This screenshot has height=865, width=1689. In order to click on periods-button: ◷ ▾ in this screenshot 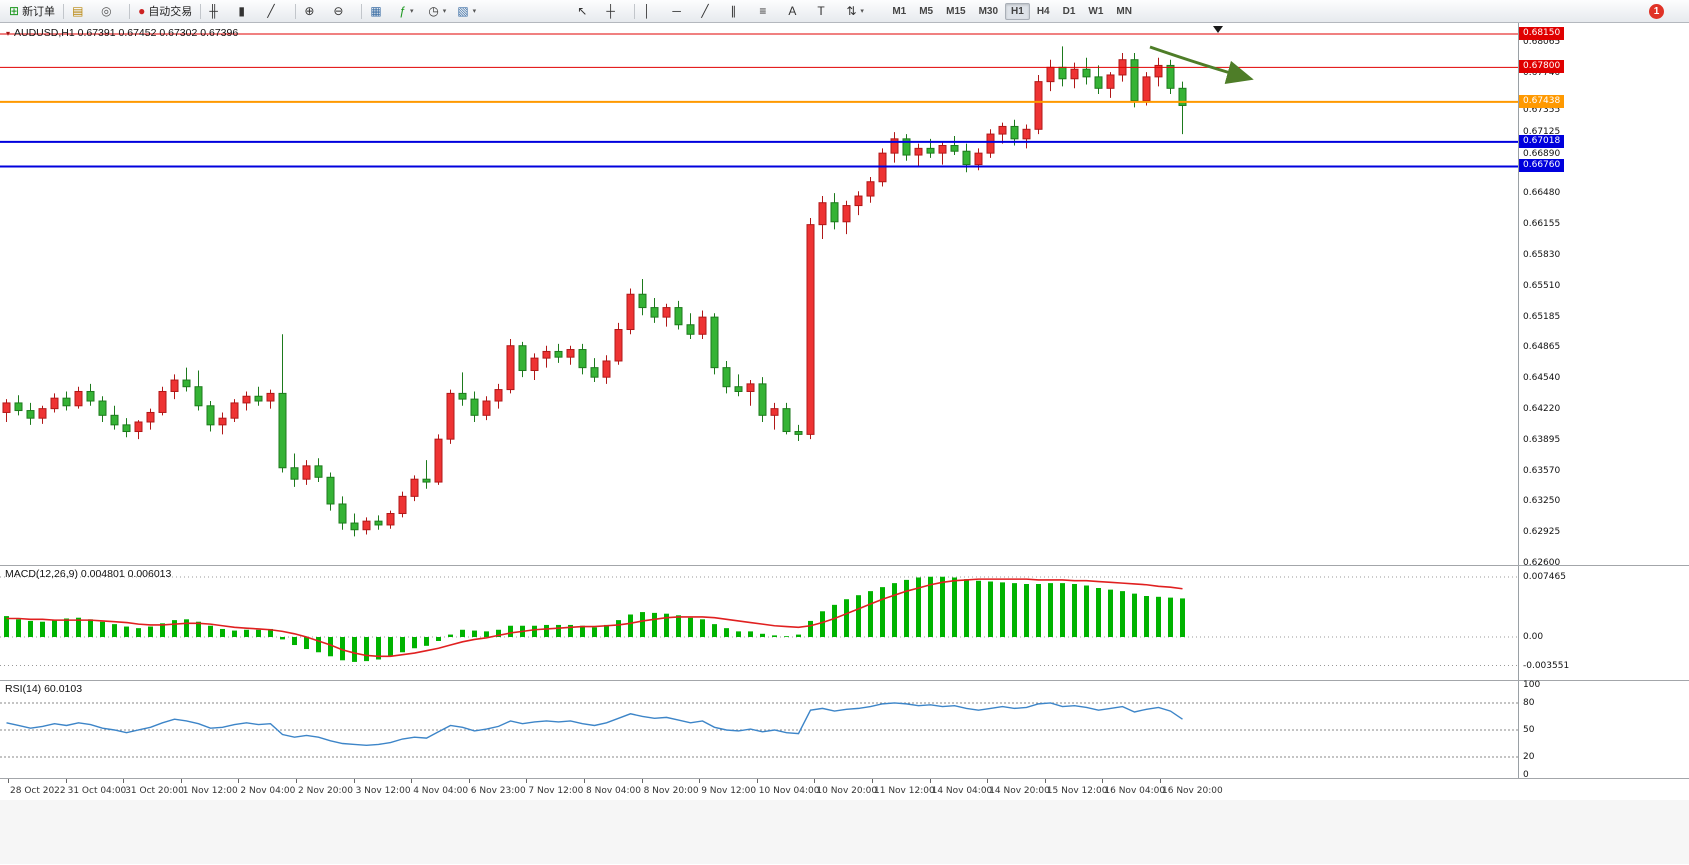, I will do `click(438, 11)`.